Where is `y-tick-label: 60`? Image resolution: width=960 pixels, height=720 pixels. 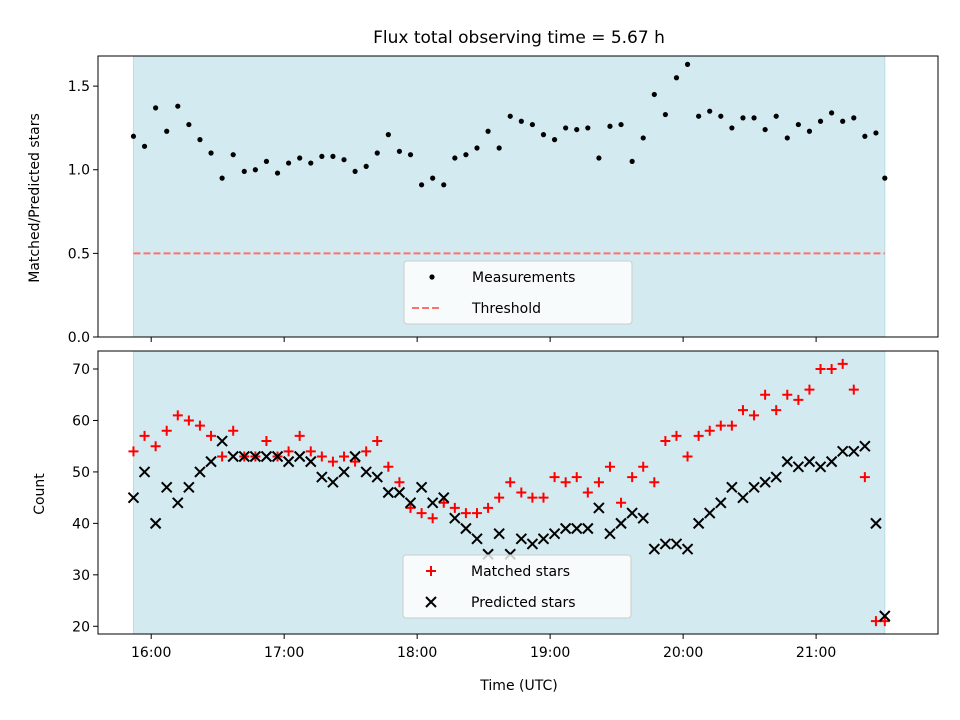
y-tick-label: 60 is located at coordinates (81, 421).